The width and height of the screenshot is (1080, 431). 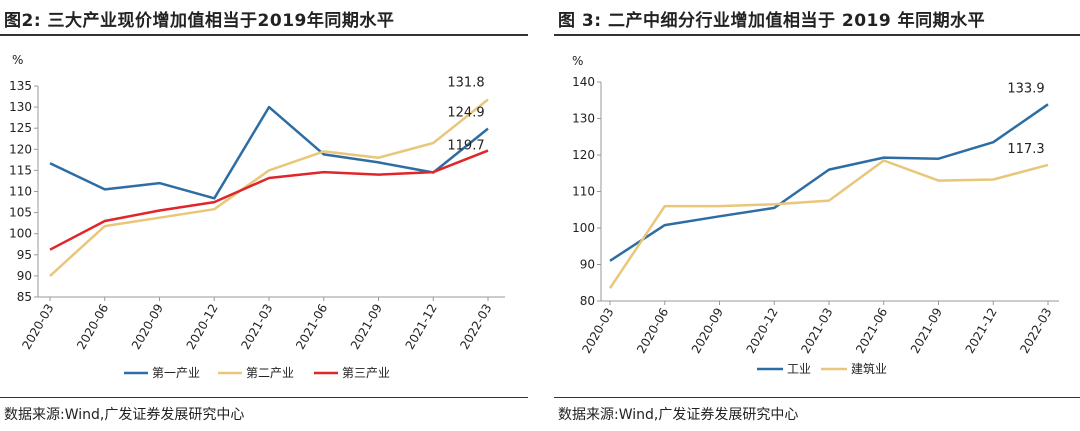 What do you see at coordinates (869, 368) in the screenshot?
I see `legend-label: 建筑业` at bounding box center [869, 368].